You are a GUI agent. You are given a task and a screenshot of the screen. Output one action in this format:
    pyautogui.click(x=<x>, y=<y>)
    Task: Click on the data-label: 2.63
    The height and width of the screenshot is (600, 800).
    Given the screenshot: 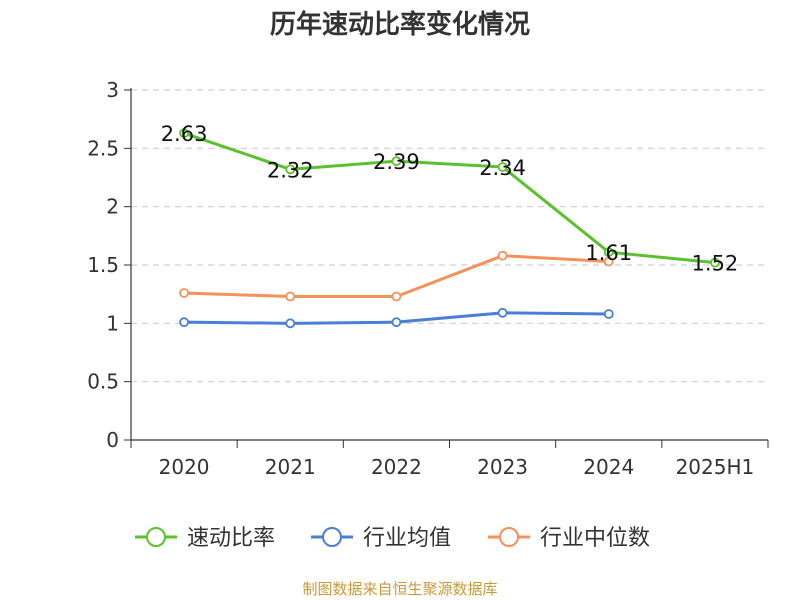 What is the action you would take?
    pyautogui.click(x=184, y=134)
    